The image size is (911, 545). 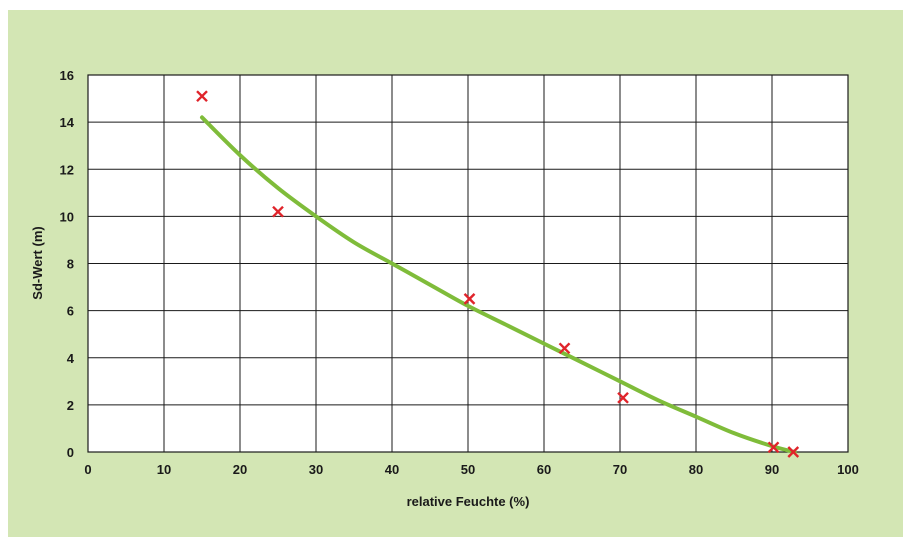 I want to click on y-tick-label: 0, so click(x=70, y=452).